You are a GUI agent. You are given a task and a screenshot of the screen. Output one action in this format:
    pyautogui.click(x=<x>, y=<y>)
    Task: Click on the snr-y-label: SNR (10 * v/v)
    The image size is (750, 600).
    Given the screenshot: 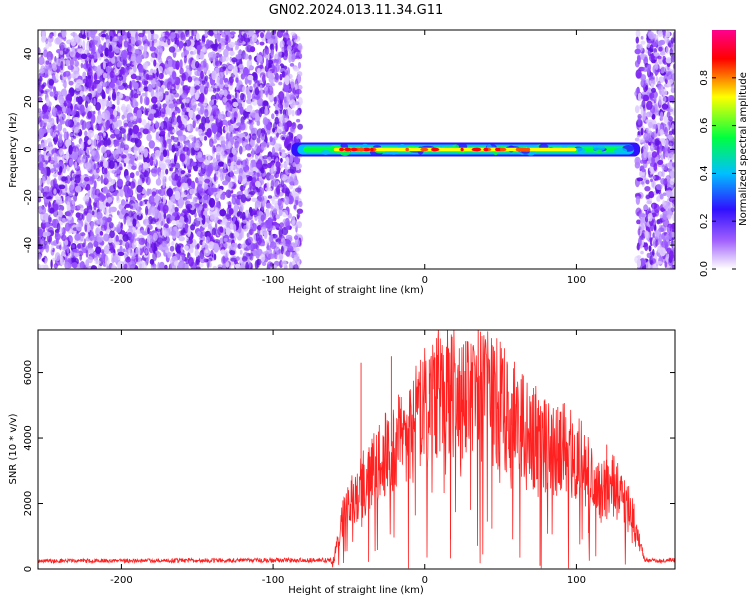 What is the action you would take?
    pyautogui.click(x=13, y=448)
    